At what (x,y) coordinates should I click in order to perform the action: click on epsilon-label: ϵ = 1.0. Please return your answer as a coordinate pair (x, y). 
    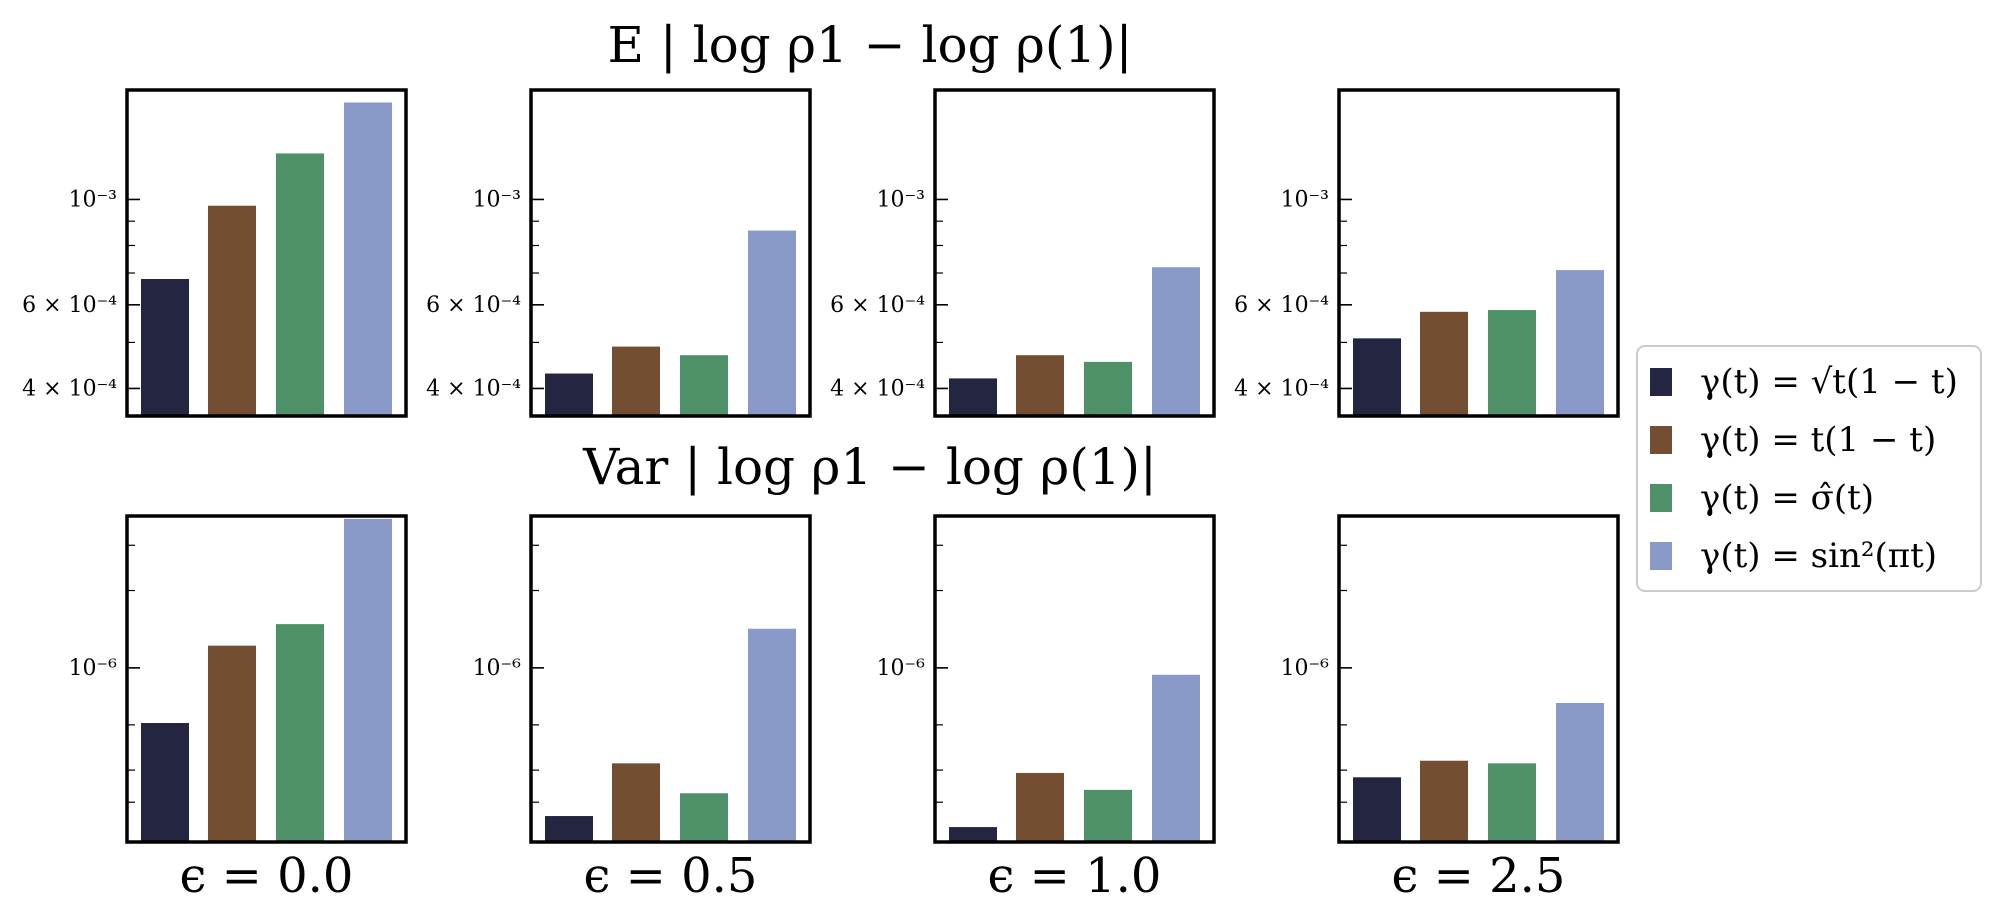
    Looking at the image, I should click on (1075, 876).